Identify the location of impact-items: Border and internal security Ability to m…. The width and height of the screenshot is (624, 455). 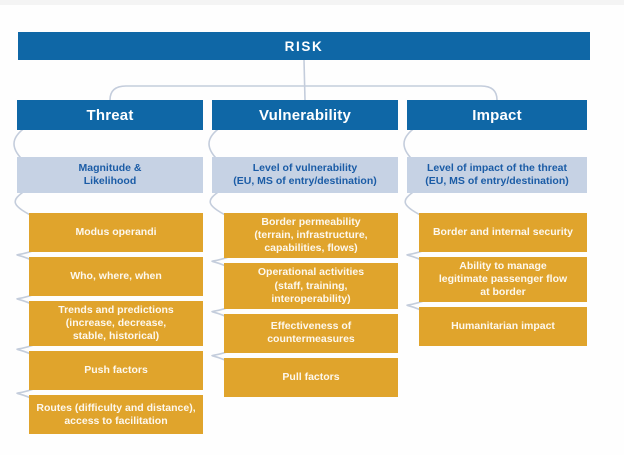
(497, 280).